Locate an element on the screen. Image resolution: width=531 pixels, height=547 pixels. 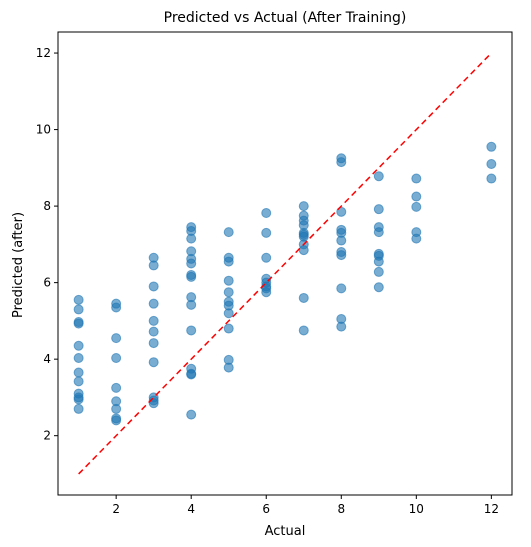
x-tick-label: 2 is located at coordinates (116, 509).